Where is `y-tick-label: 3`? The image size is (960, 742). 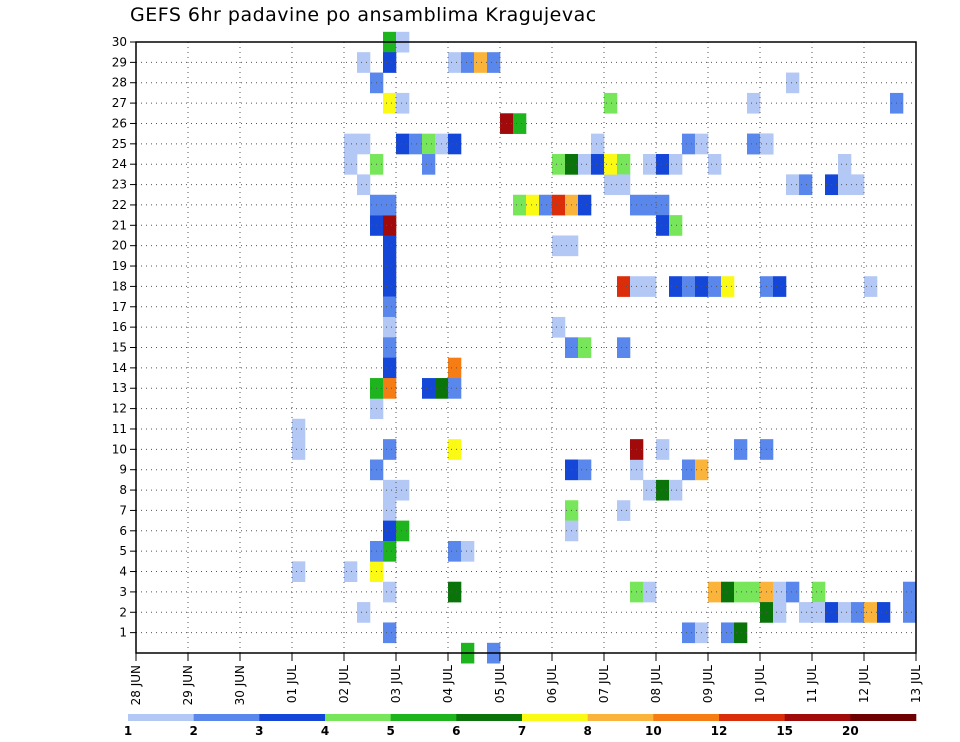 y-tick-label: 3 is located at coordinates (123, 592).